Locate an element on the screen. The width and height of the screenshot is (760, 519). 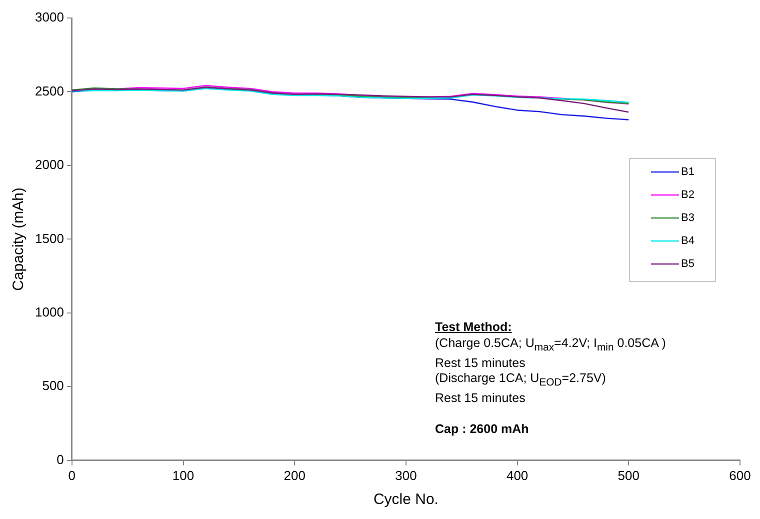
annotation: (Discharge 1CA; U$_{EOD}$=2.75V) is located at coordinates (521, 380).